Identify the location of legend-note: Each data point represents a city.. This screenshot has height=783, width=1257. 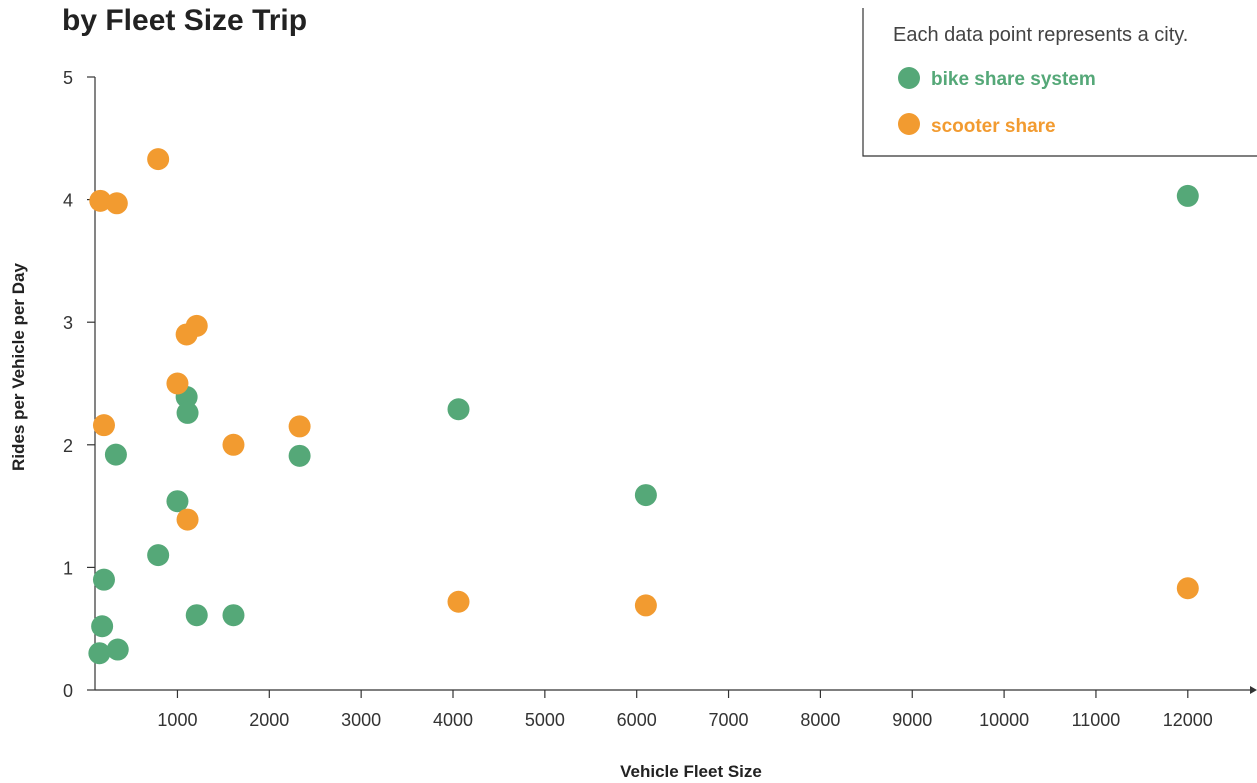
(1040, 35).